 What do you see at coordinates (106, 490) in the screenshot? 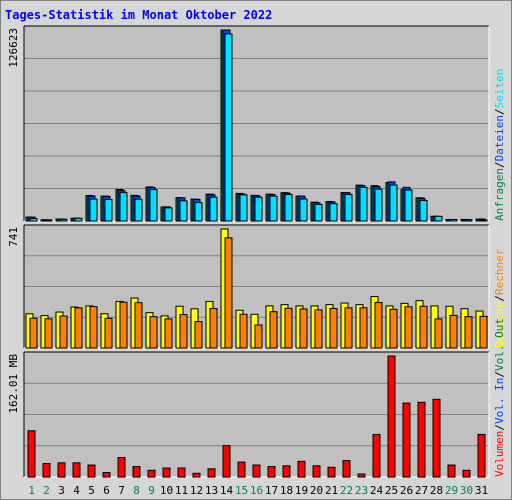
I see `day-label-6: 6` at bounding box center [106, 490].